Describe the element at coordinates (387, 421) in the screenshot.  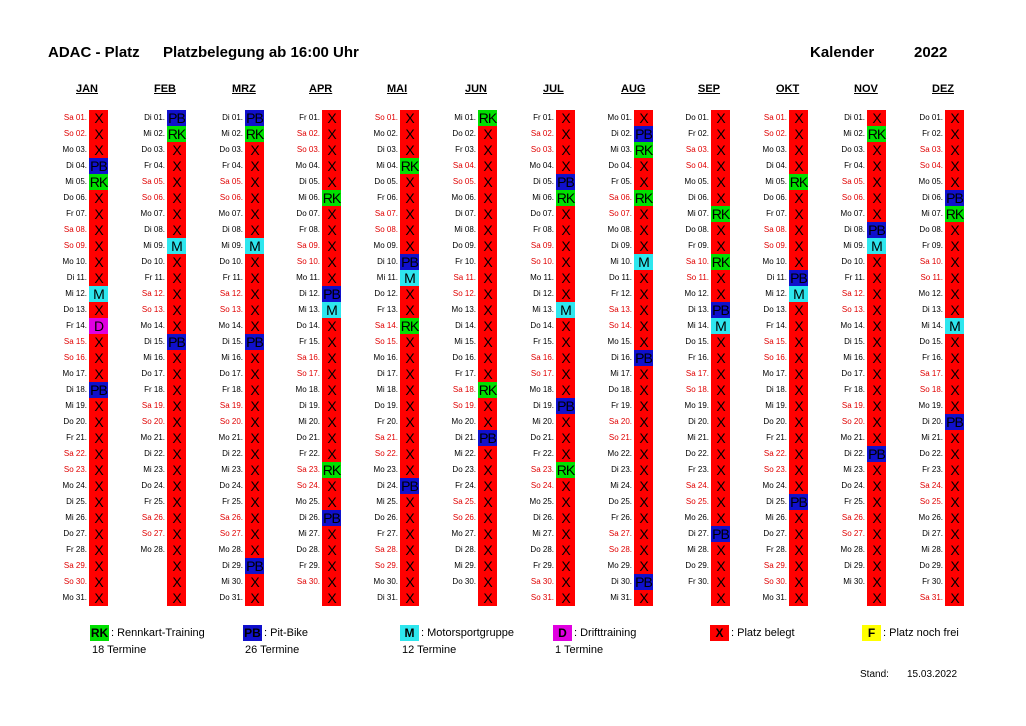
I see `day-label: Fr 20.` at that location.